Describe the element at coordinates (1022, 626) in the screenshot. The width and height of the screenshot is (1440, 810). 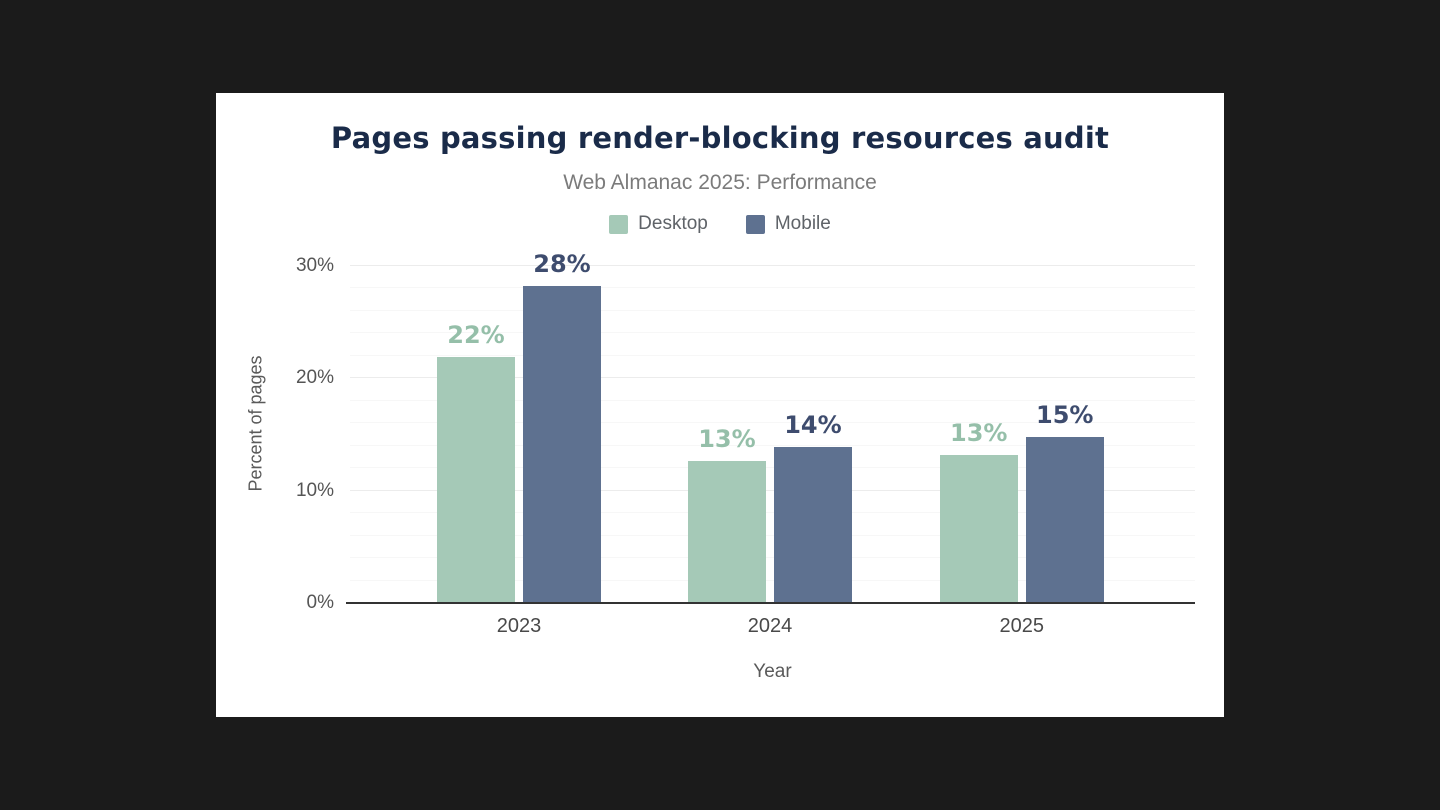
I see `x-tick-label: 2025` at that location.